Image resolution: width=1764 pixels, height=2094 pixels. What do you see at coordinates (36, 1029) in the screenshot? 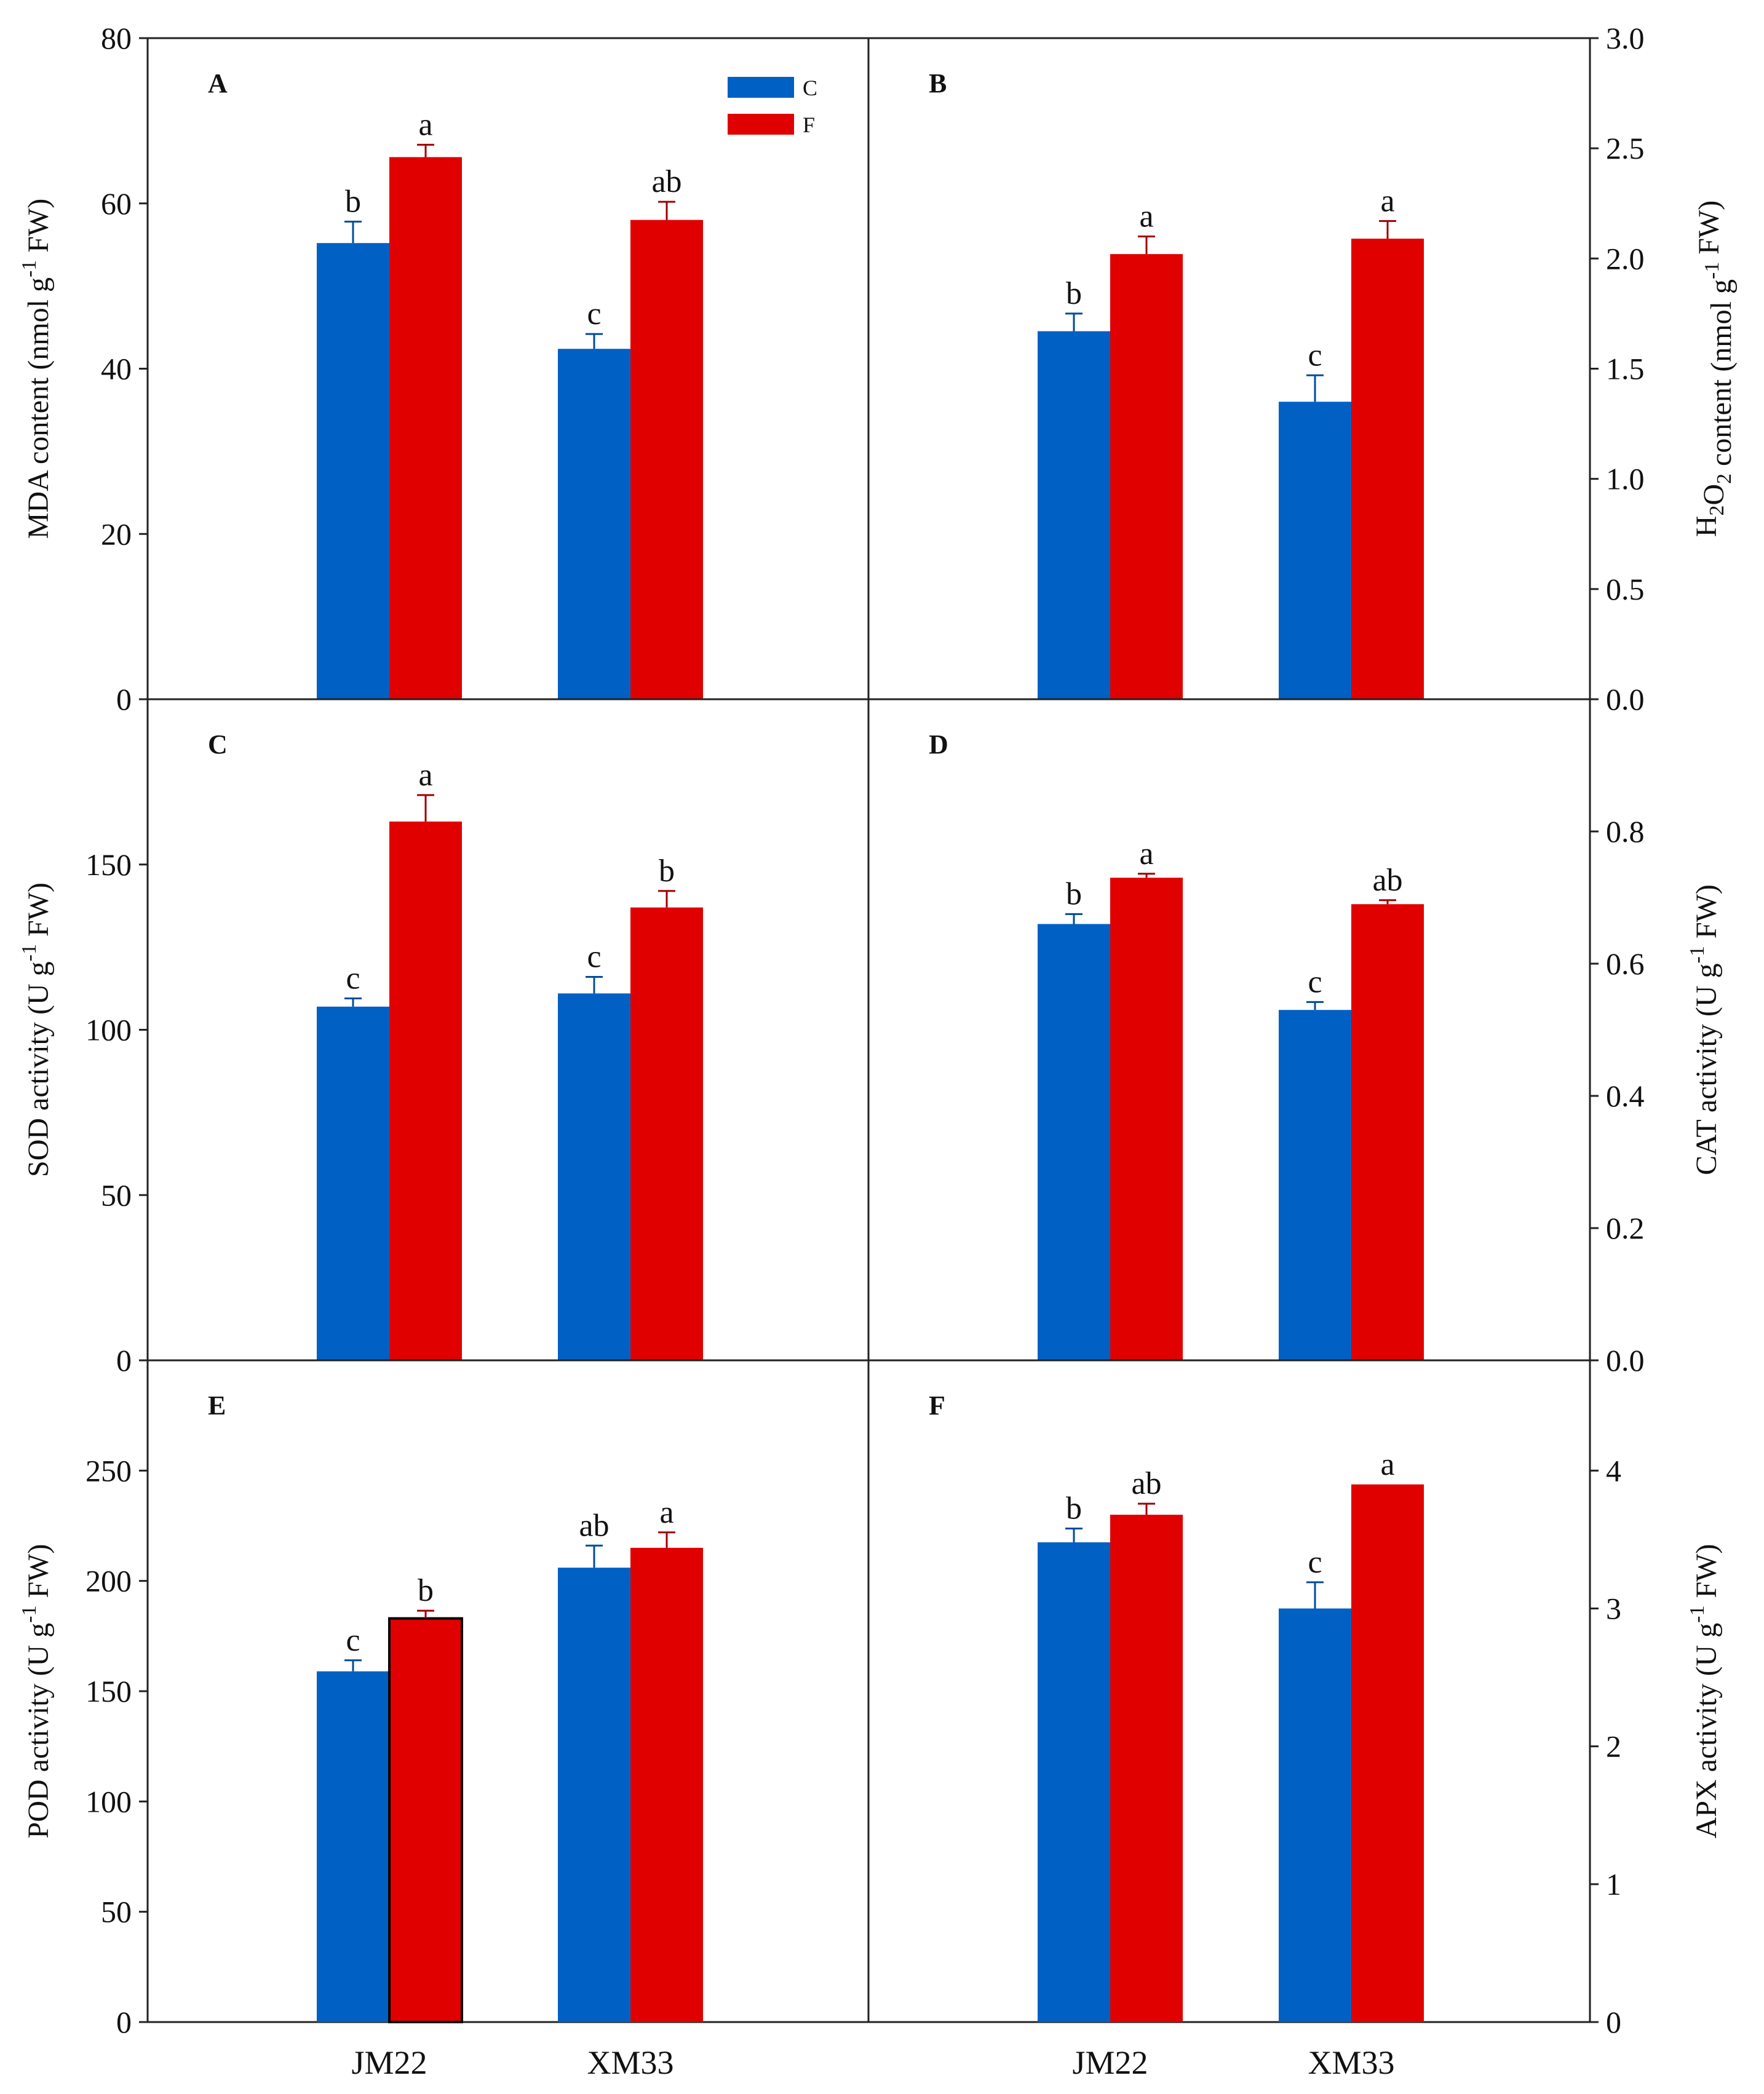
I see `y-axis-label: SOD activity (U g-1 FW)` at bounding box center [36, 1029].